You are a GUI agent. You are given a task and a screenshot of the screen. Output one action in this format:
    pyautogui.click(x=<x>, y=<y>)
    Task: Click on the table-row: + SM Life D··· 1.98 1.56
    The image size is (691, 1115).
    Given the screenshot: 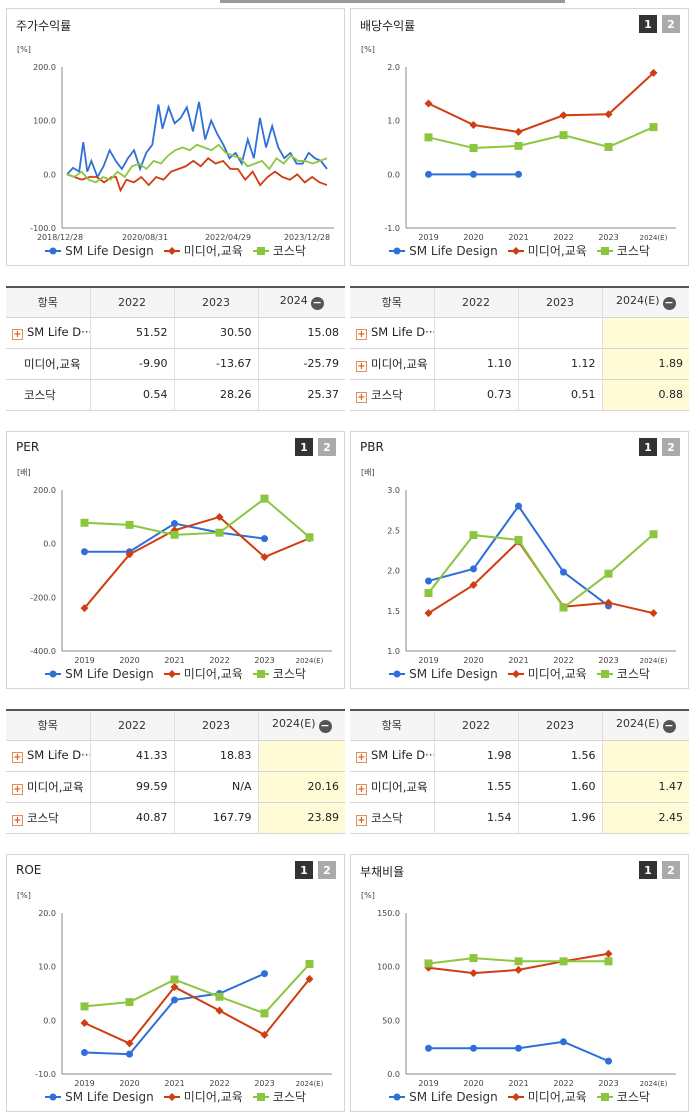 What is the action you would take?
    pyautogui.click(x=519, y=756)
    